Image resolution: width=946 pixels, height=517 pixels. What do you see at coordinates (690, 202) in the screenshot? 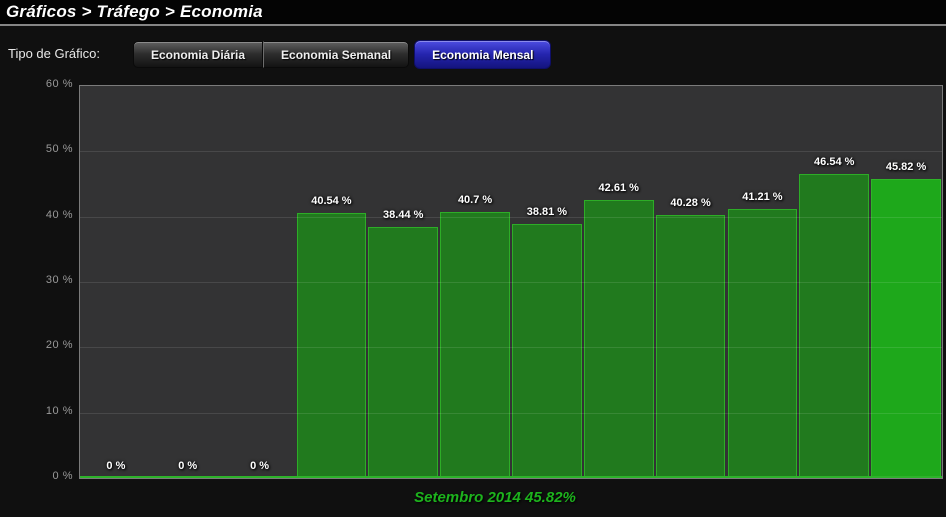
I see `bar-value-label: 40.28 %` at bounding box center [690, 202].